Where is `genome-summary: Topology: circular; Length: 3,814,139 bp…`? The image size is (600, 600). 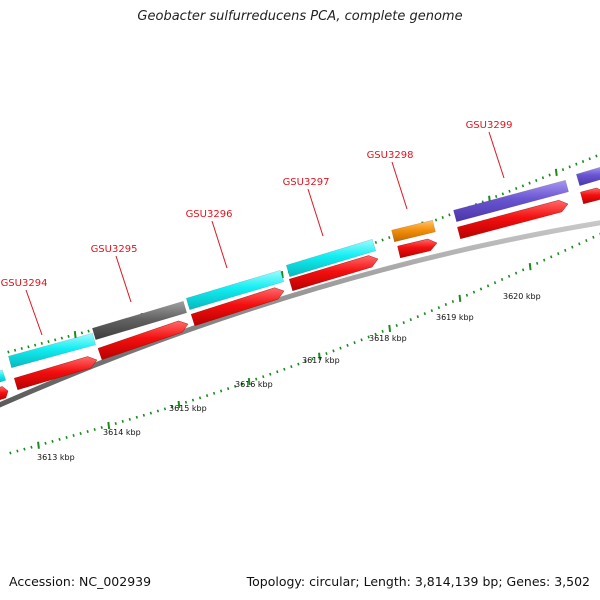 genome-summary: Topology: circular; Length: 3,814,139 bp… is located at coordinates (418, 581).